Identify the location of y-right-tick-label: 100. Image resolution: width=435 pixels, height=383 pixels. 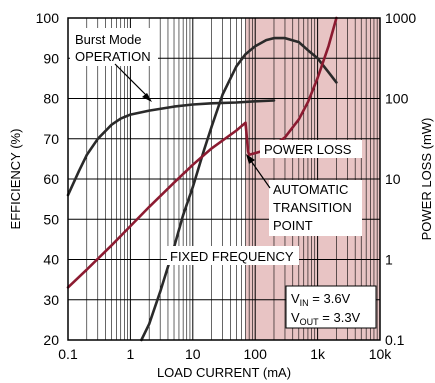
(397, 99).